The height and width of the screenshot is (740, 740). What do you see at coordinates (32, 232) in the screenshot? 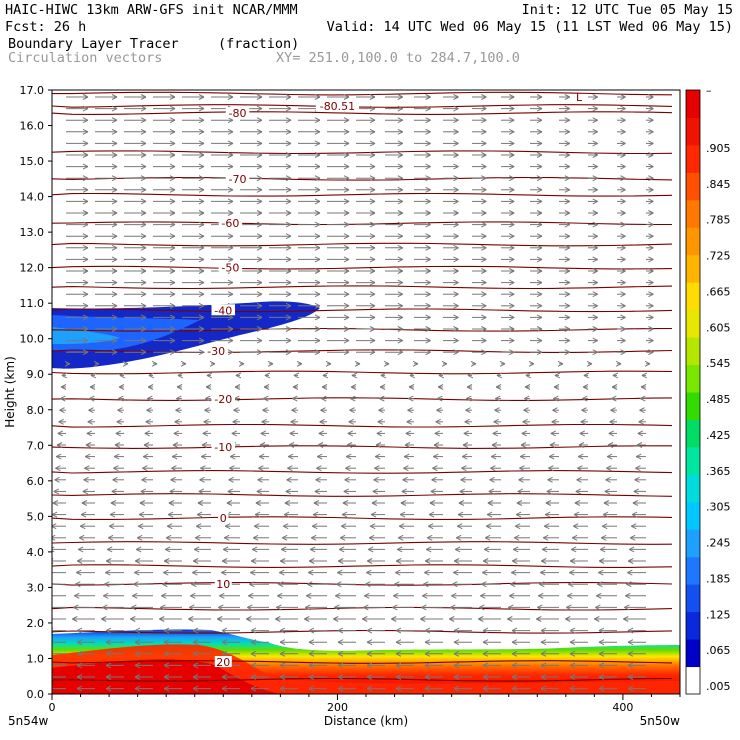
I see `y-tick-label: 13.0` at bounding box center [32, 232].